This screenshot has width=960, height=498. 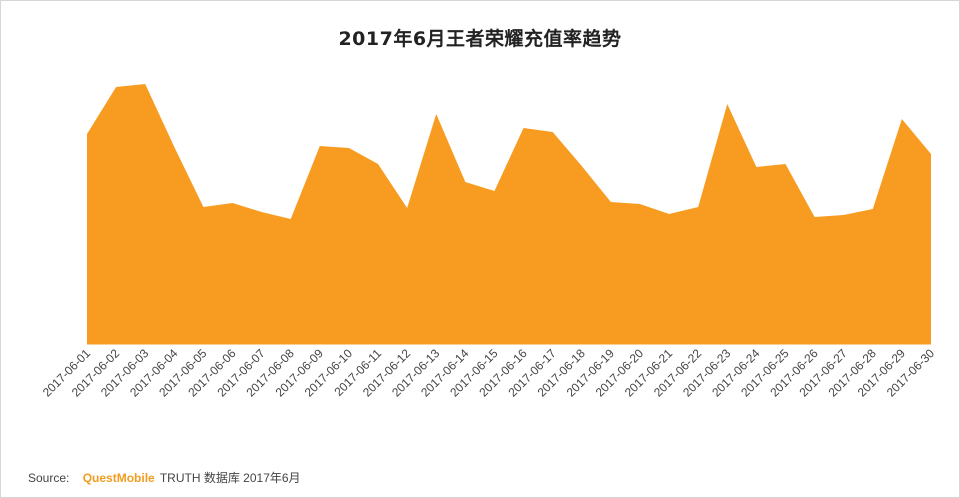 I want to click on source-brand: QuestMobile, so click(x=118, y=478).